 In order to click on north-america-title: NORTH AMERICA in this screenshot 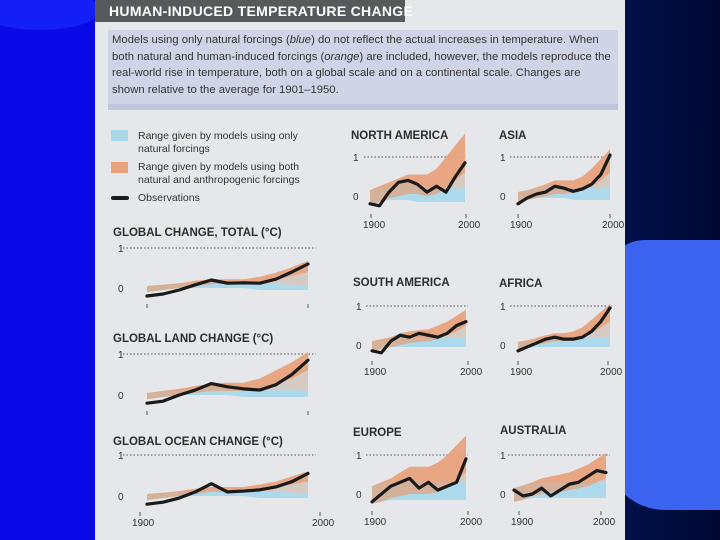, I will do `click(399, 136)`.